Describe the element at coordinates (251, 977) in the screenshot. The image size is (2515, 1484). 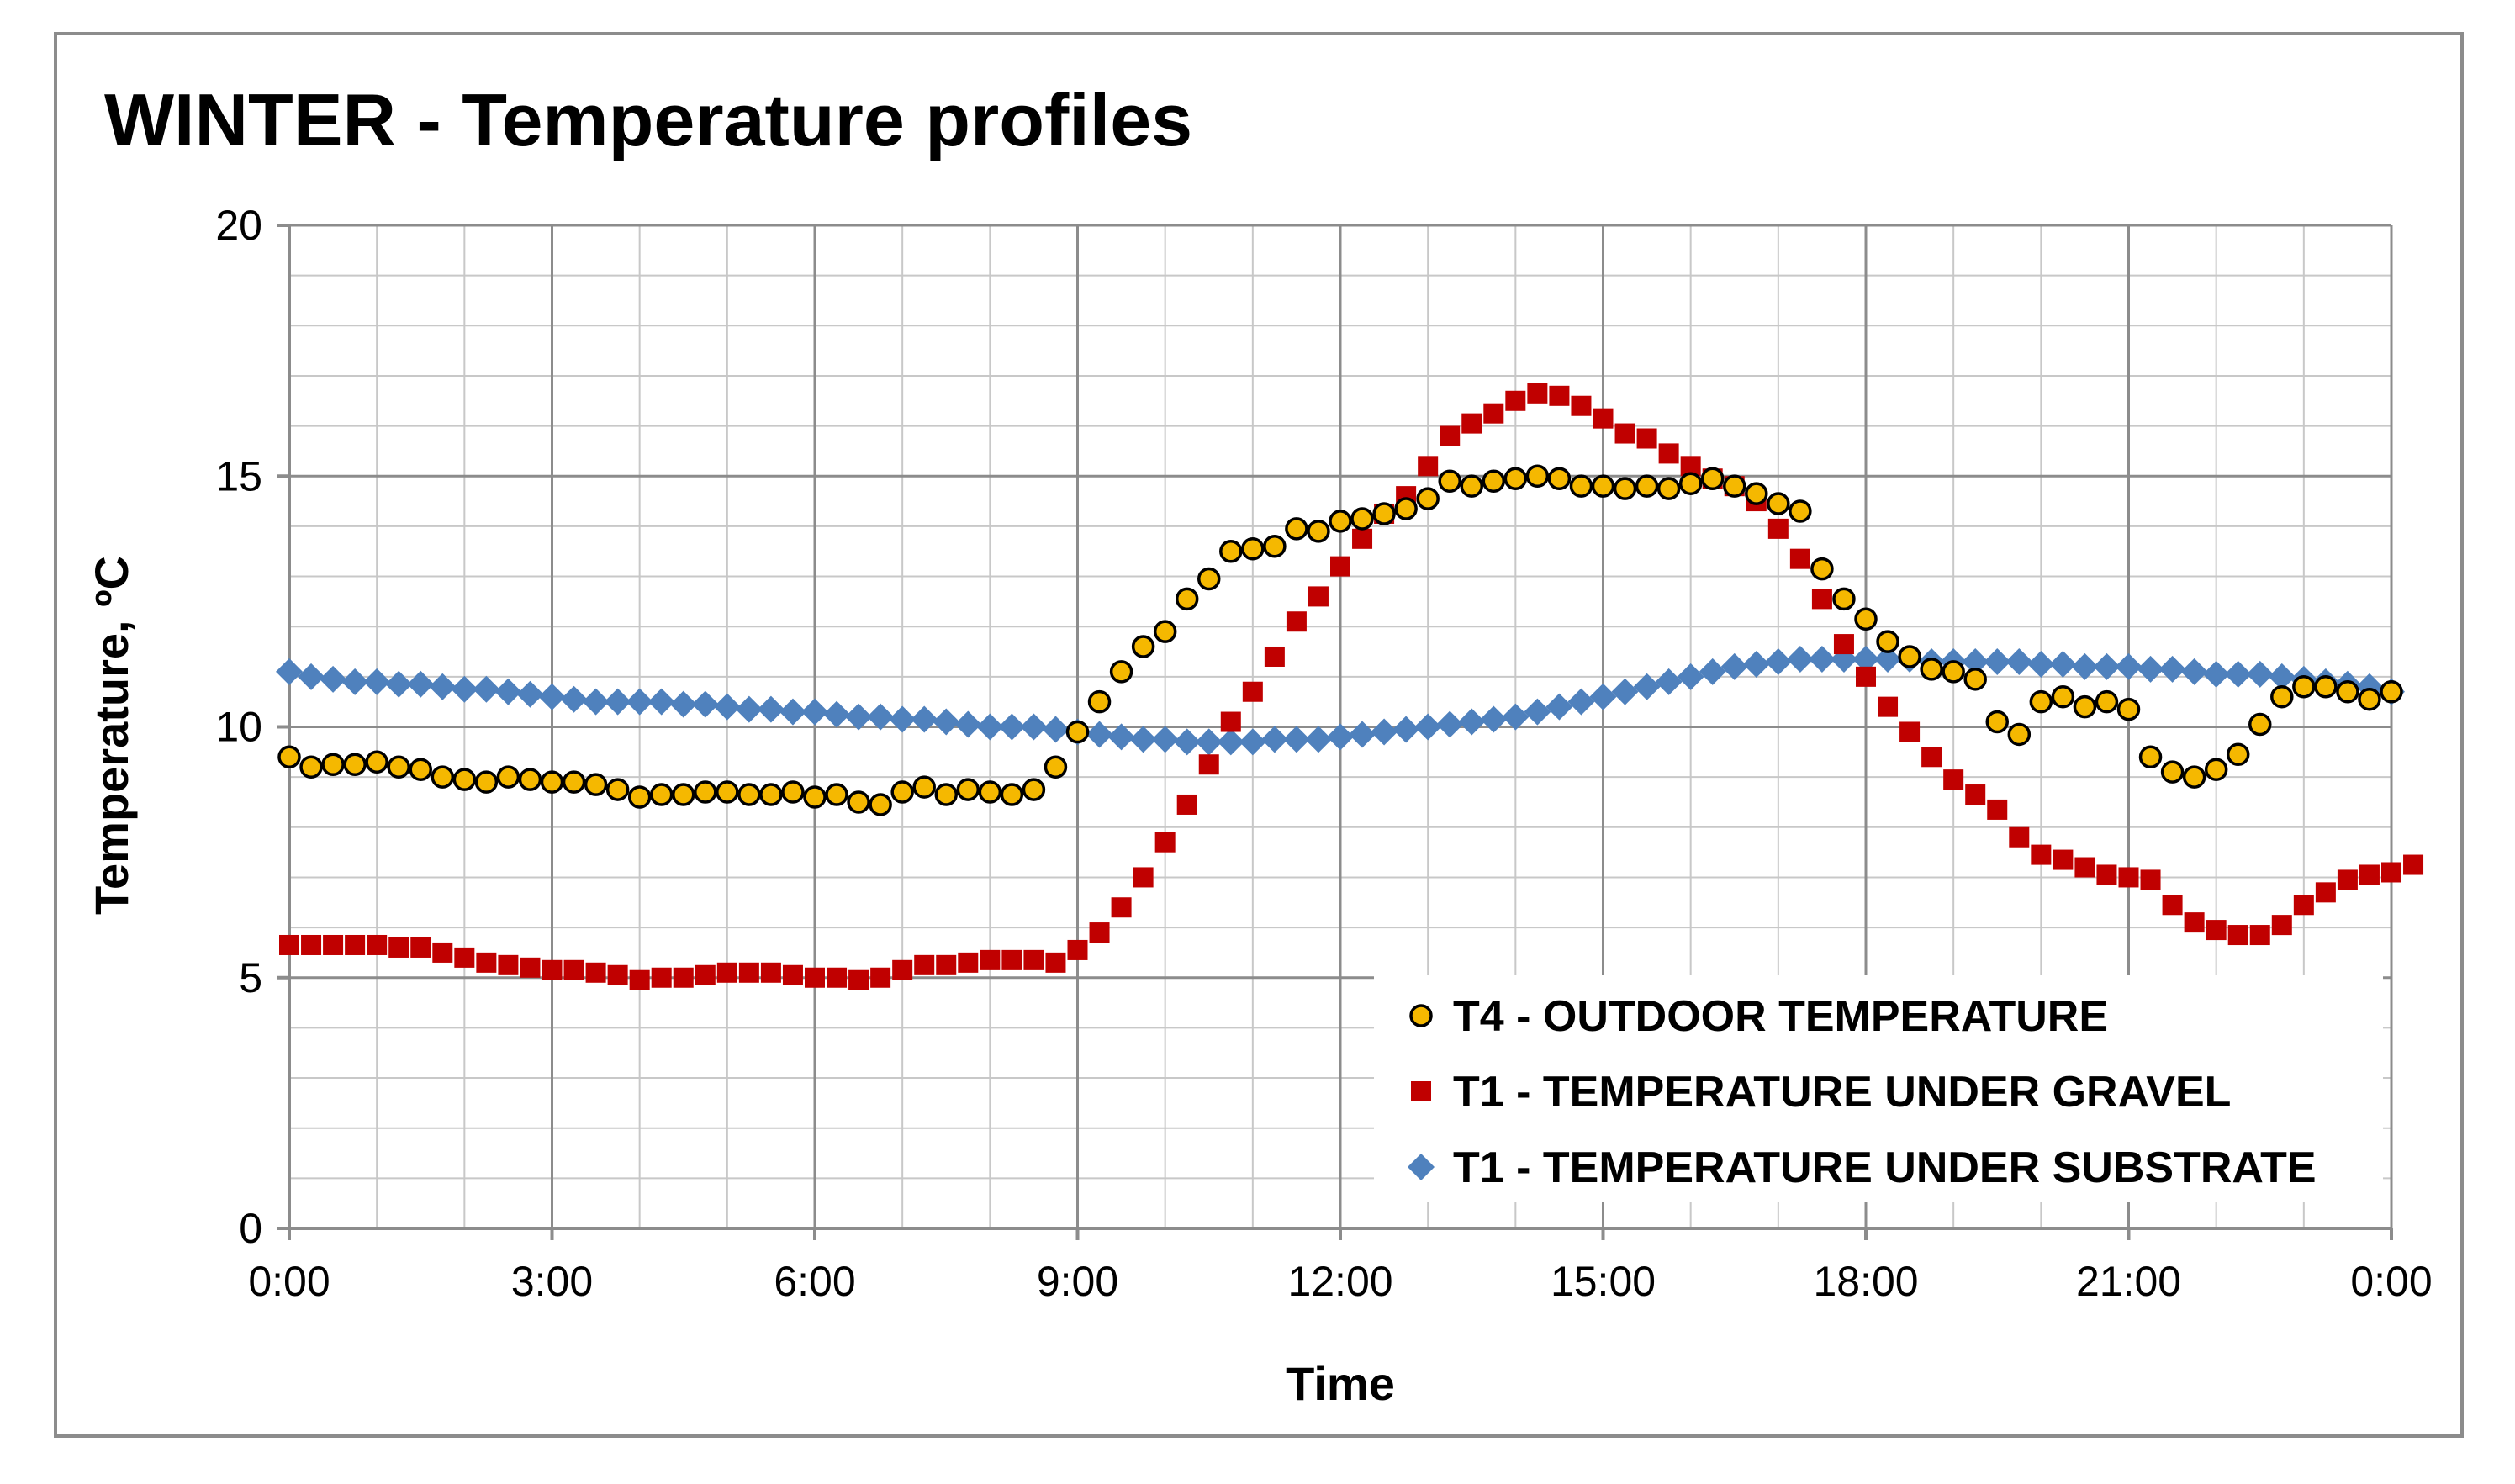
I see `y-tick-label: 5` at that location.